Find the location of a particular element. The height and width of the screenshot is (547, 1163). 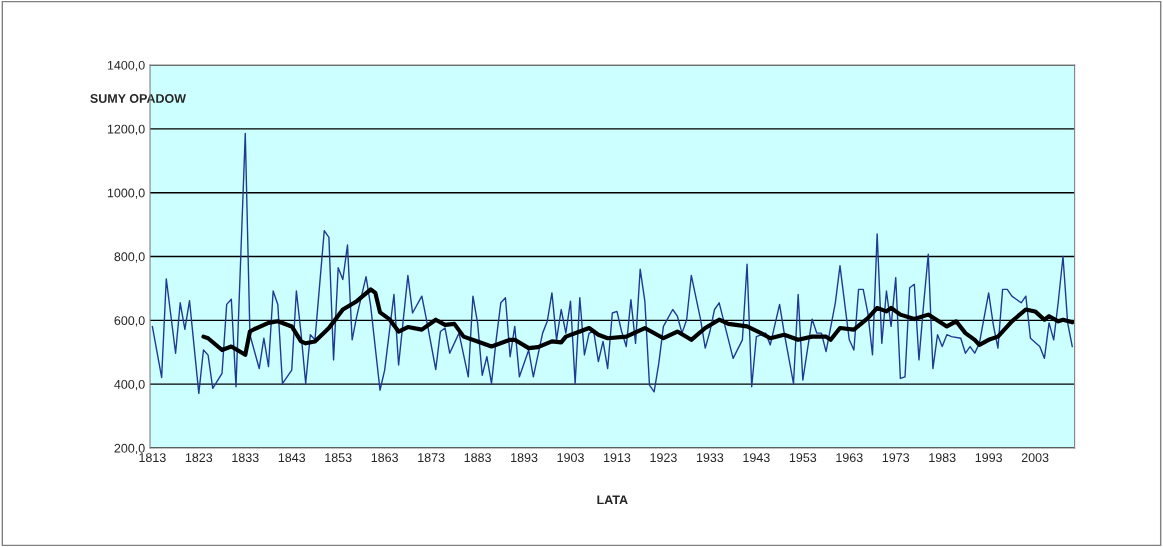

x-tick-label: 1863 is located at coordinates (385, 458).